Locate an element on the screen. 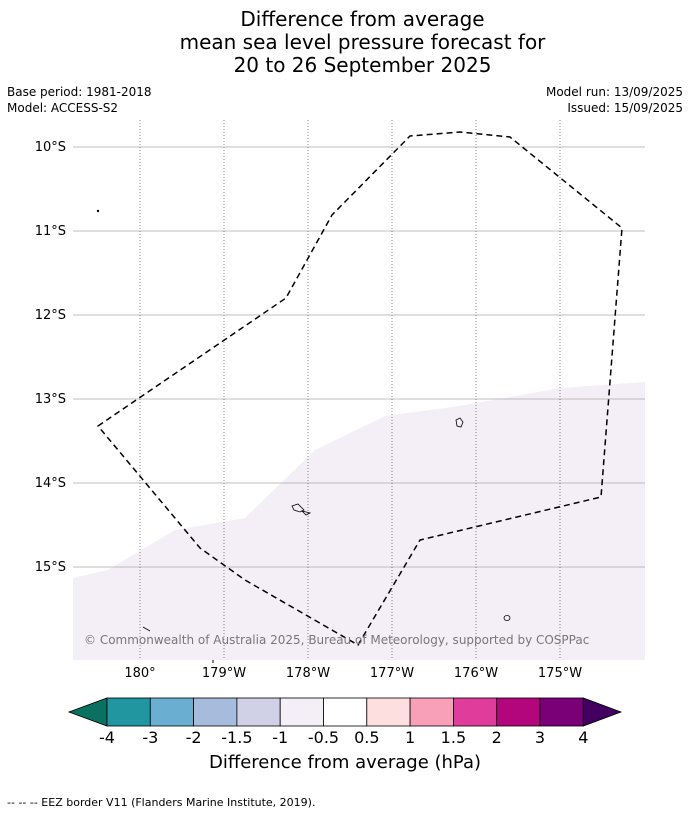 The height and width of the screenshot is (816, 690). island-tokelau-north is located at coordinates (459, 422).